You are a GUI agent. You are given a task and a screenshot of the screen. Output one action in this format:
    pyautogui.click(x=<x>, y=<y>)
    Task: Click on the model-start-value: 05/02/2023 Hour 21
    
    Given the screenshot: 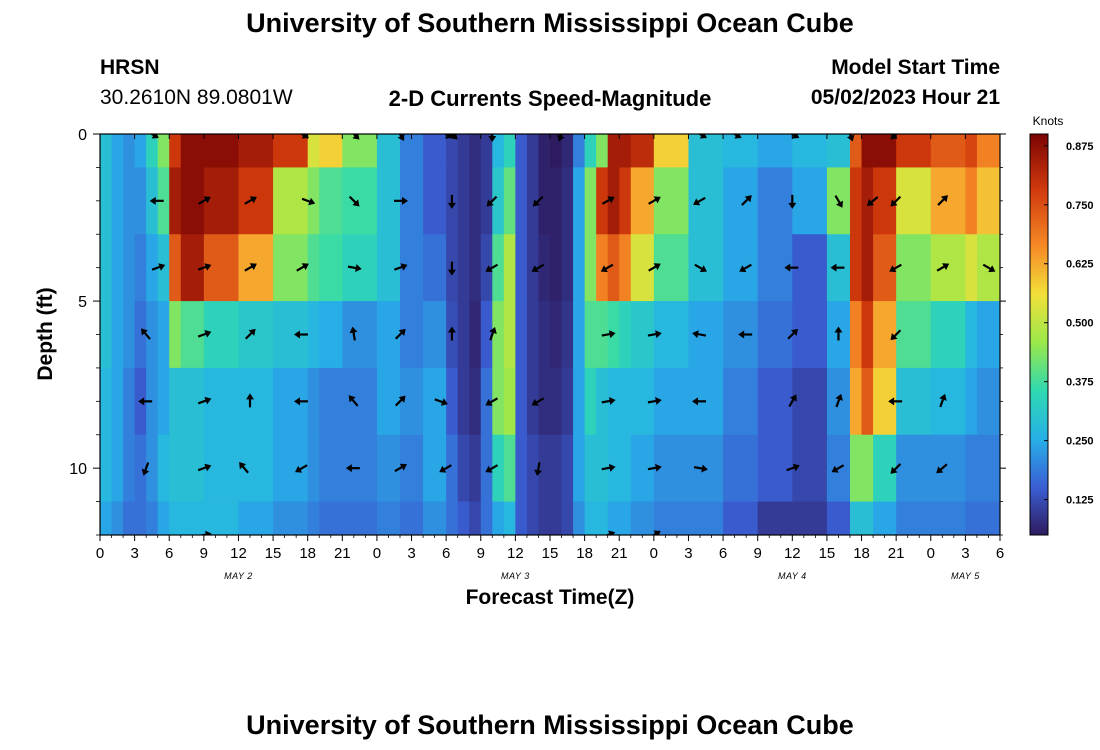 What is the action you would take?
    pyautogui.click(x=905, y=97)
    